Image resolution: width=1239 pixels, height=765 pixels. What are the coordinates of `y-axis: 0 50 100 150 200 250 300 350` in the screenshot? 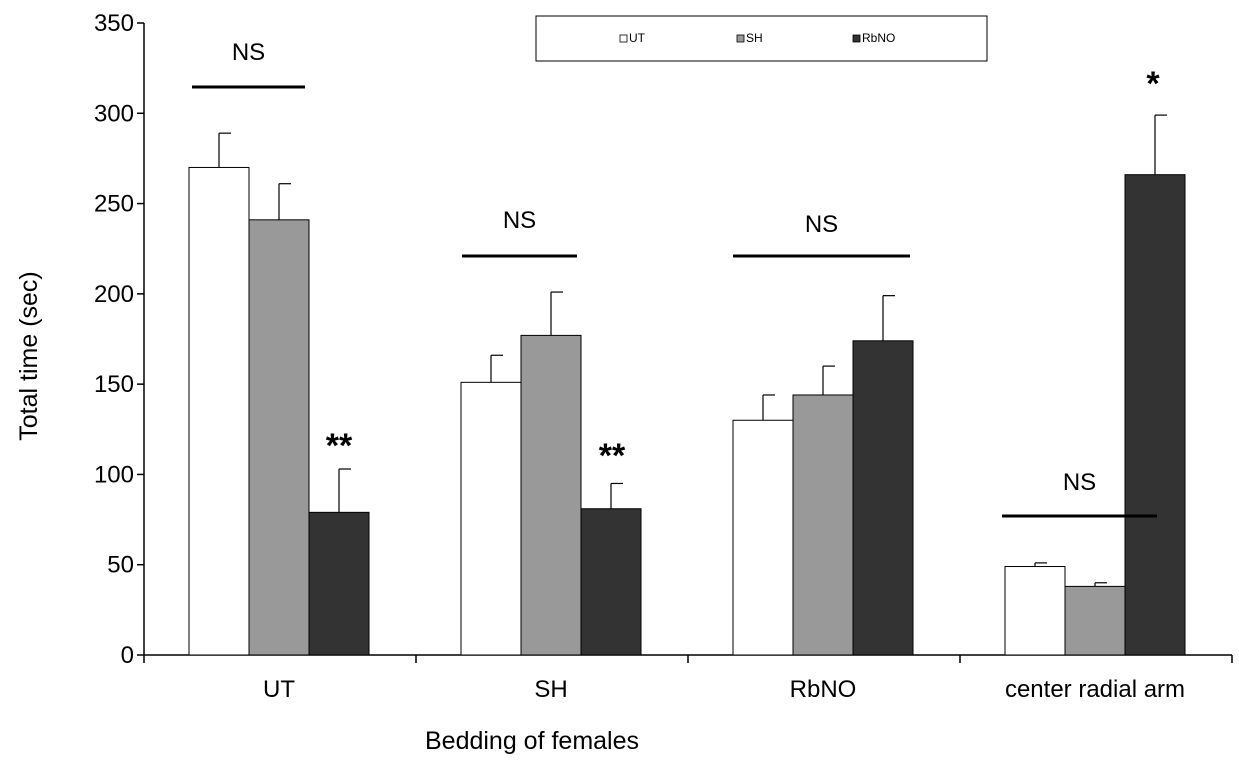 It's located at (119, 339).